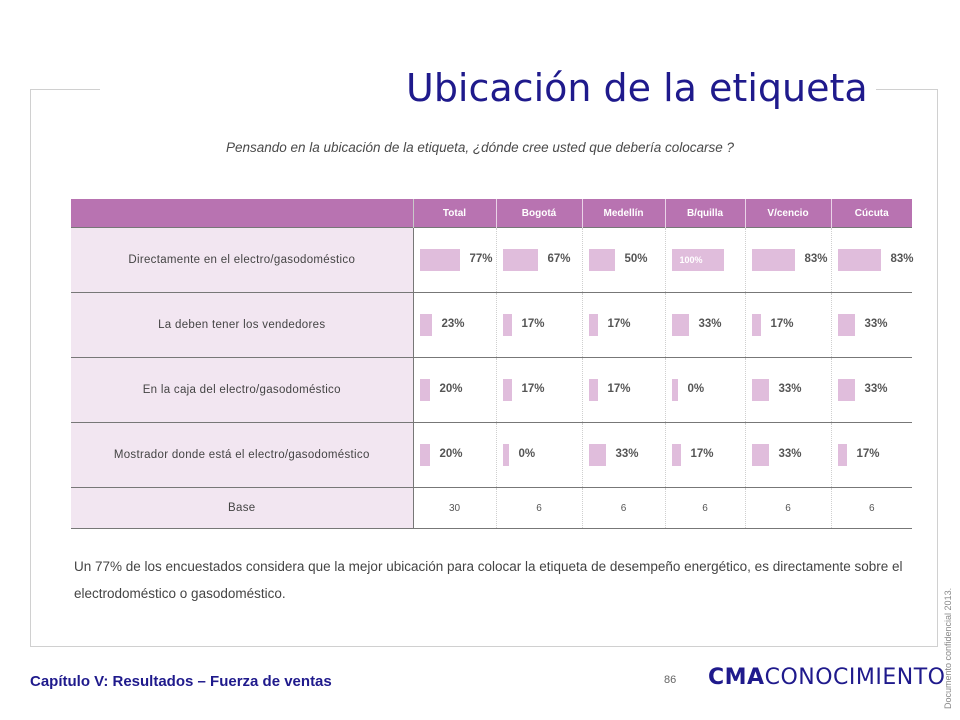  I want to click on value-cell: 20%, so click(455, 455).